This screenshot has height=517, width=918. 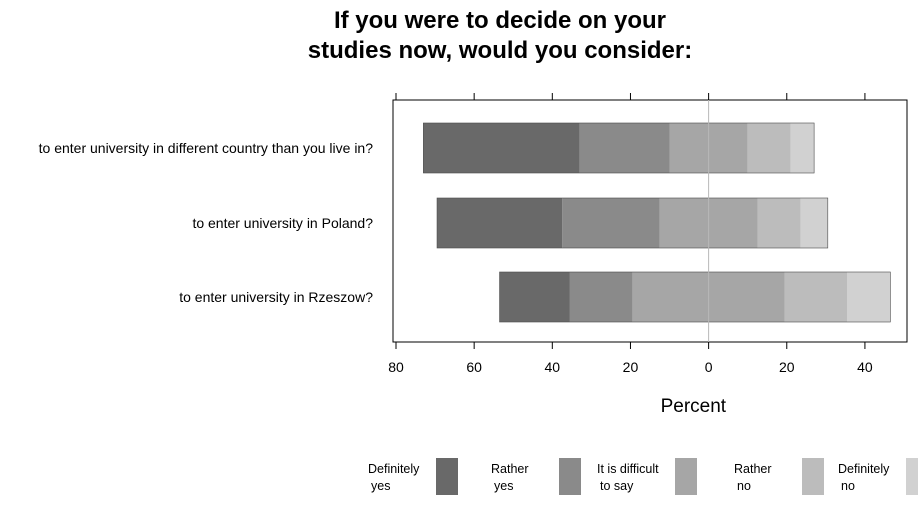 I want to click on x-tick-label: 60, so click(x=474, y=367).